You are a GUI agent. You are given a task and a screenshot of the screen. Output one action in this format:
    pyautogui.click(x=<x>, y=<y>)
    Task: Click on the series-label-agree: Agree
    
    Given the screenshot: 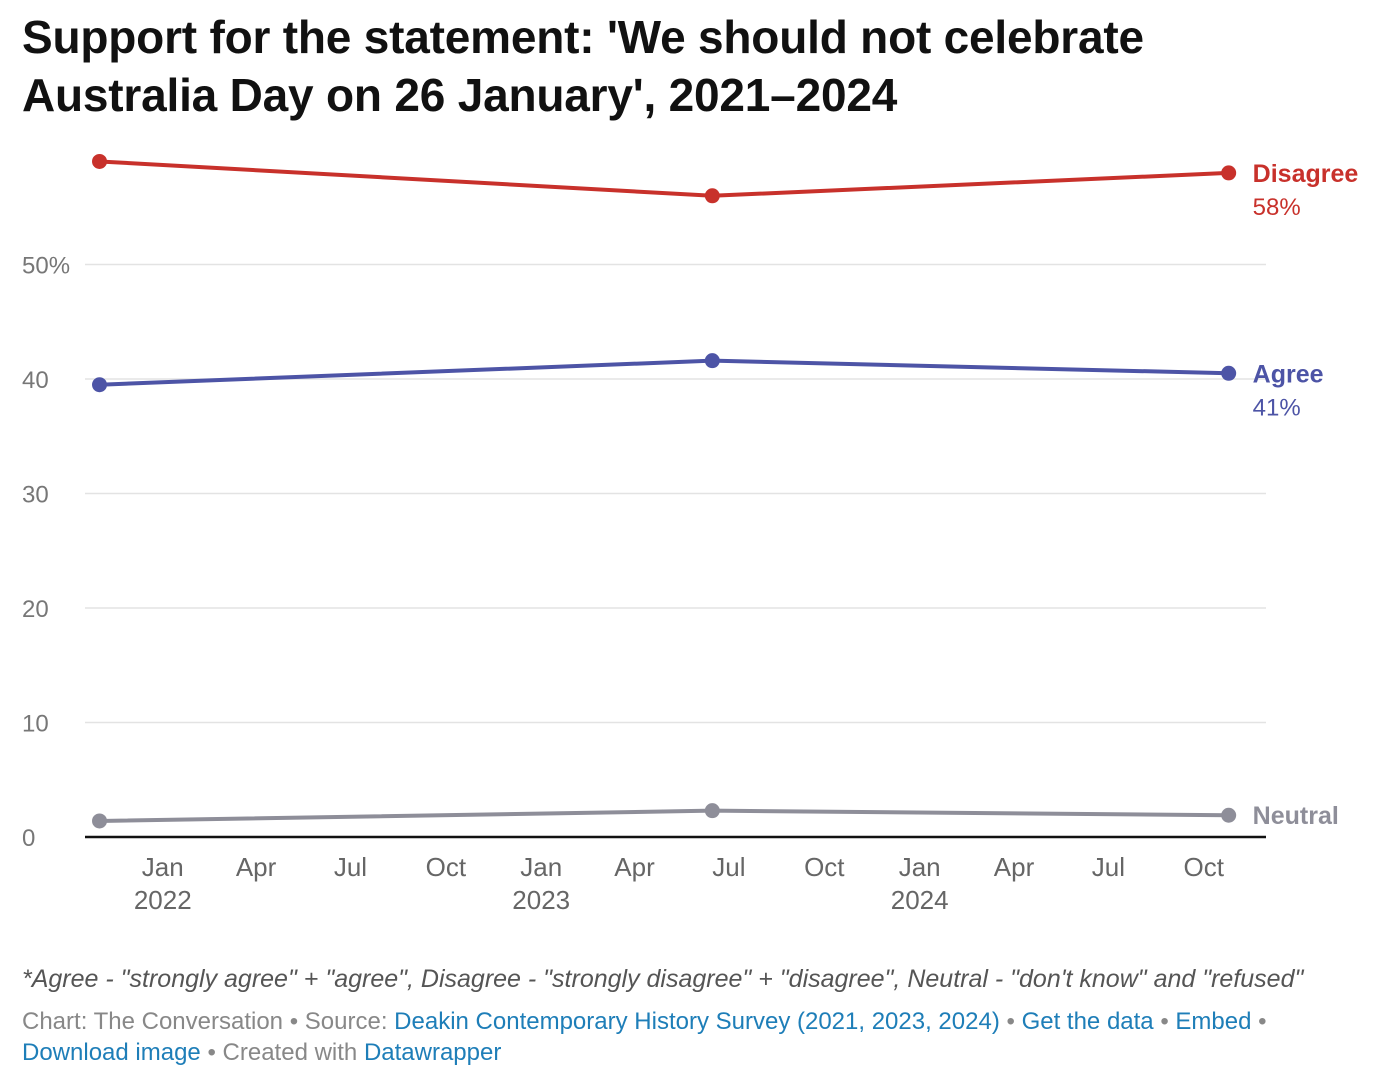 What is the action you would take?
    pyautogui.click(x=1288, y=374)
    